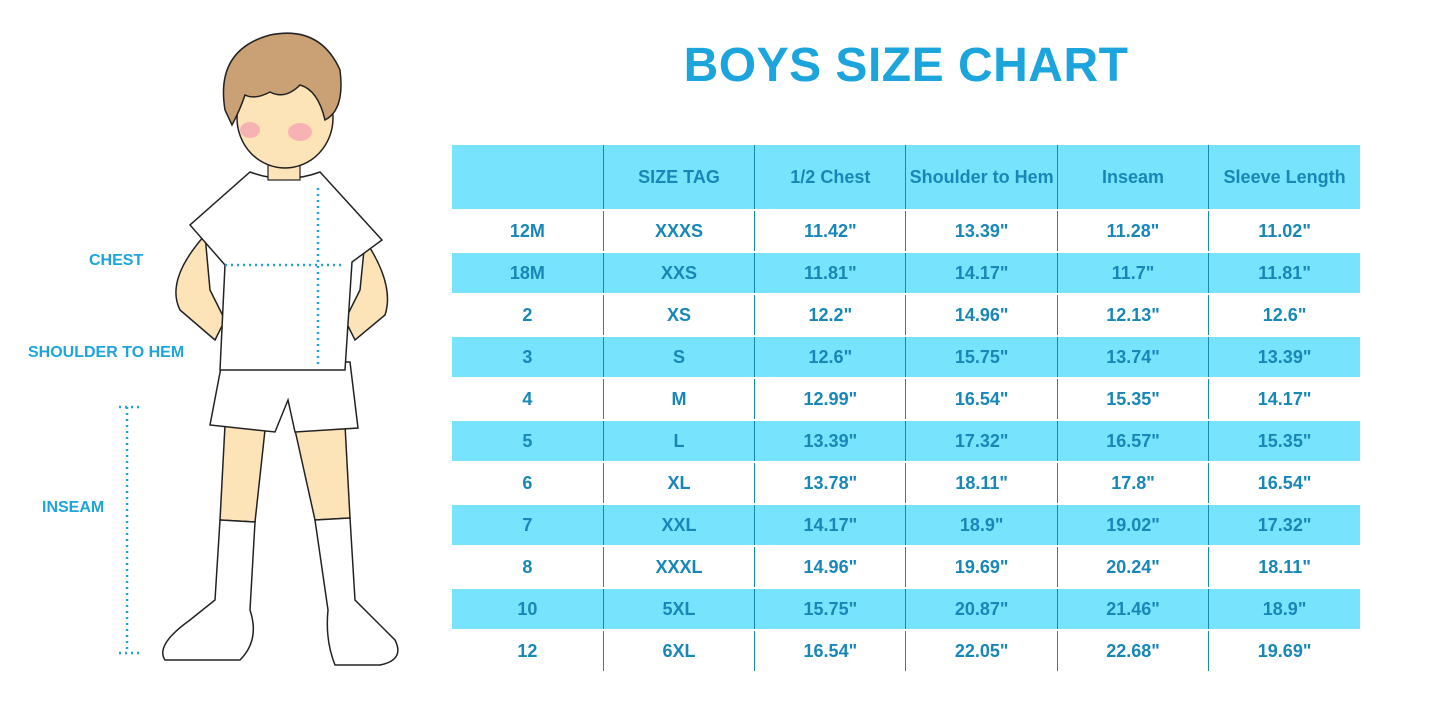 This screenshot has width=1445, height=723. What do you see at coordinates (528, 177) in the screenshot?
I see `column-header` at bounding box center [528, 177].